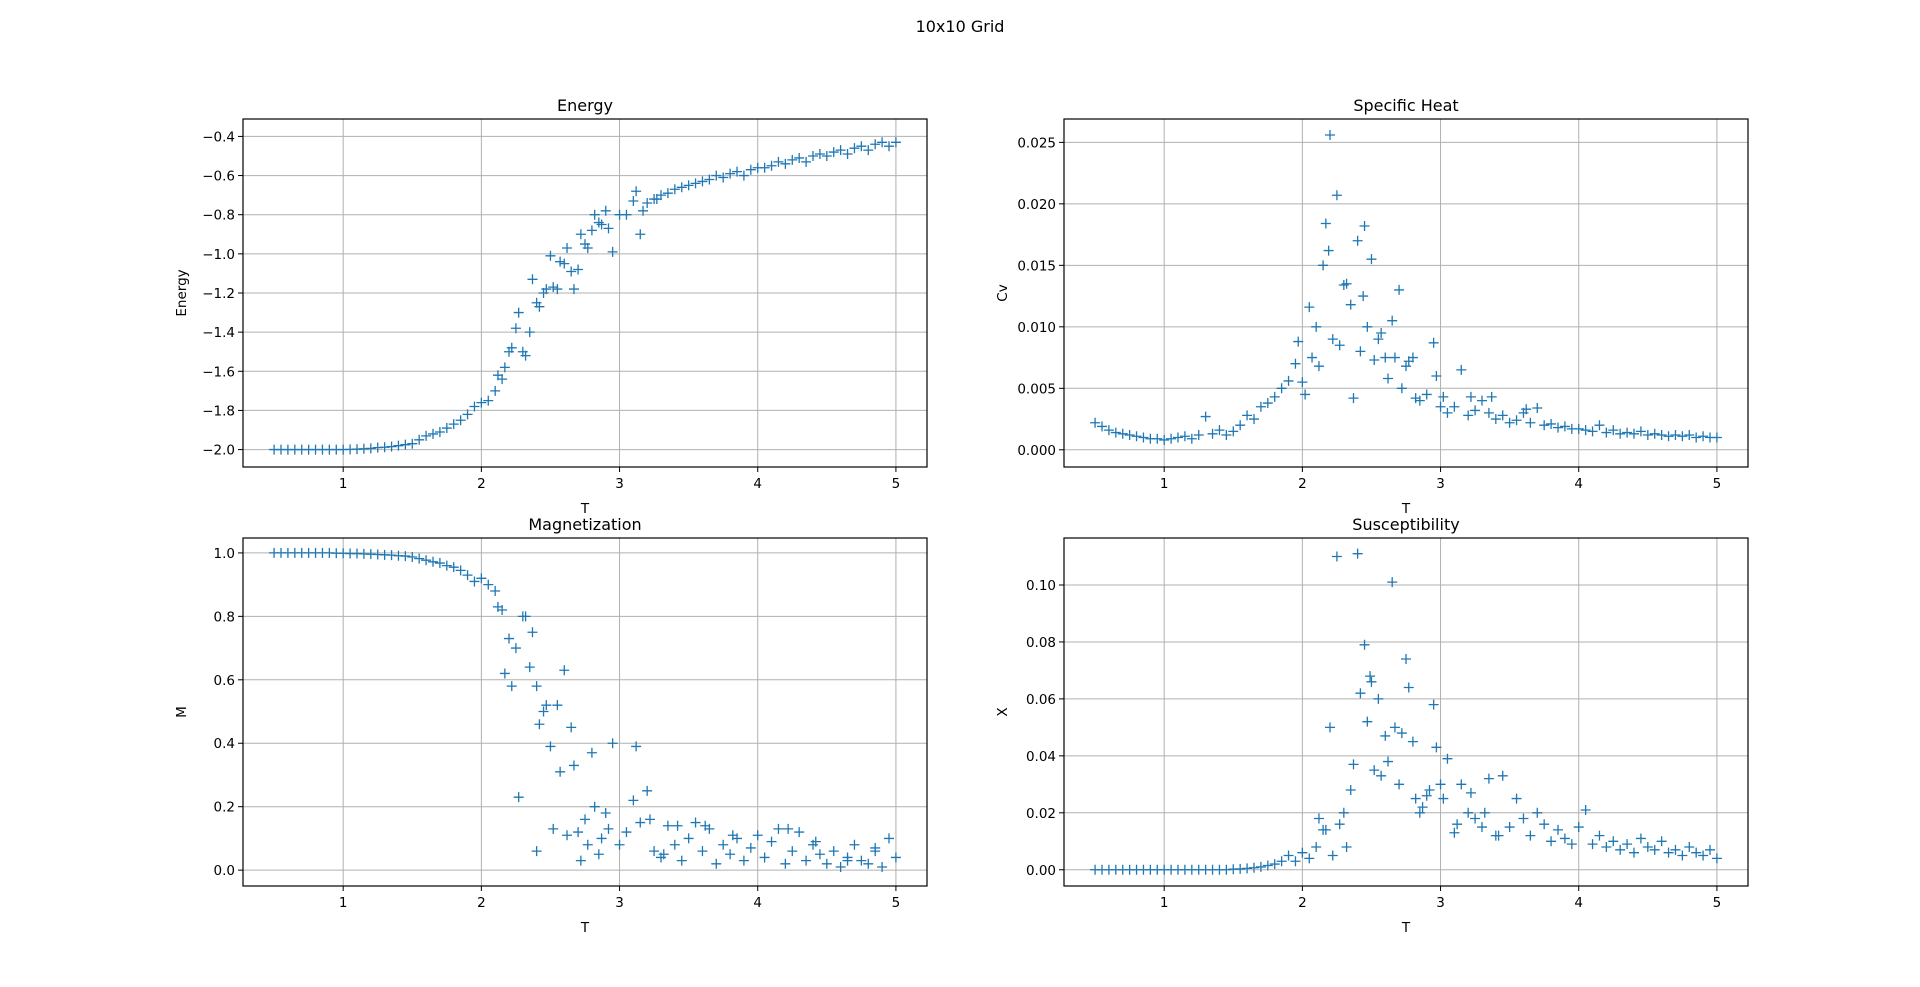 The image size is (1920, 987). What do you see at coordinates (1406, 509) in the screenshot?
I see `x-axis-label: T` at bounding box center [1406, 509].